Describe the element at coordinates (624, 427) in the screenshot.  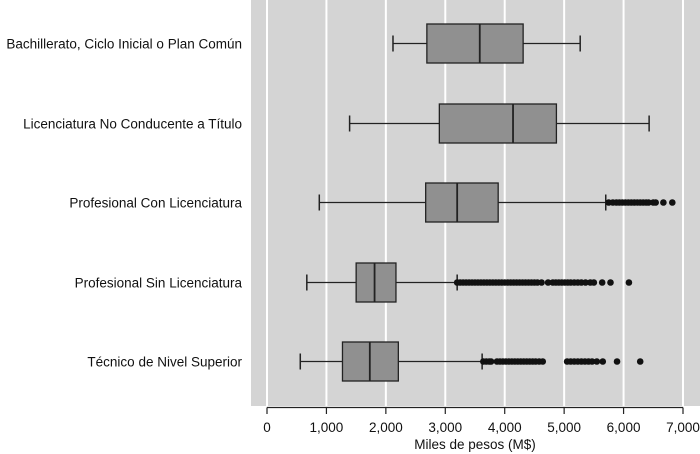
I see `x-tick-label: 6,000` at that location.